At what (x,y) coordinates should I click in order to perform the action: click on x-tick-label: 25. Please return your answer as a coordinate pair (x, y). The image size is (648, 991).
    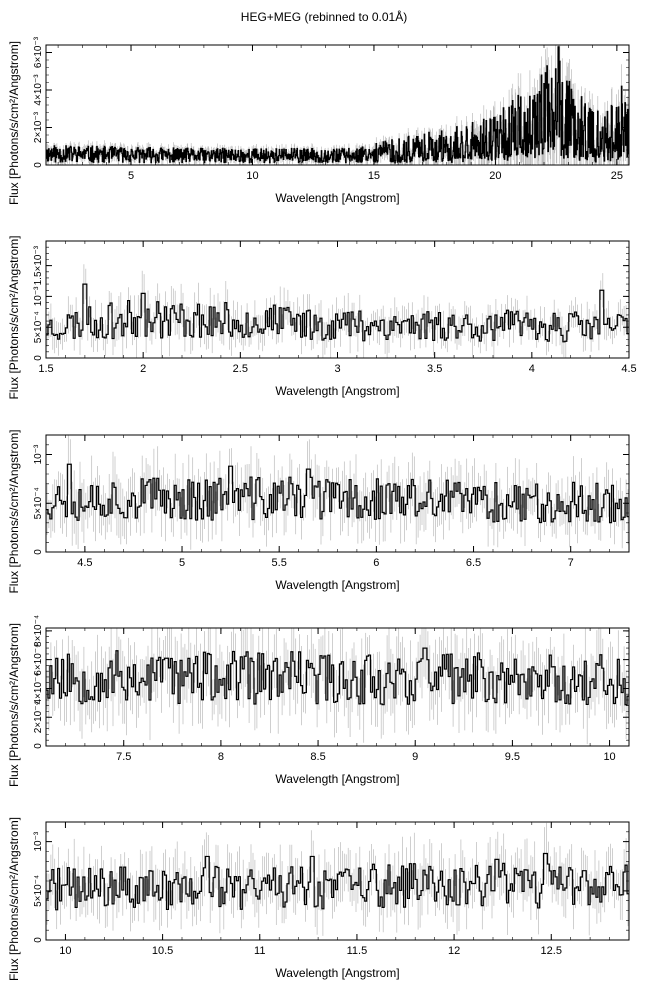
    Looking at the image, I should click on (617, 176).